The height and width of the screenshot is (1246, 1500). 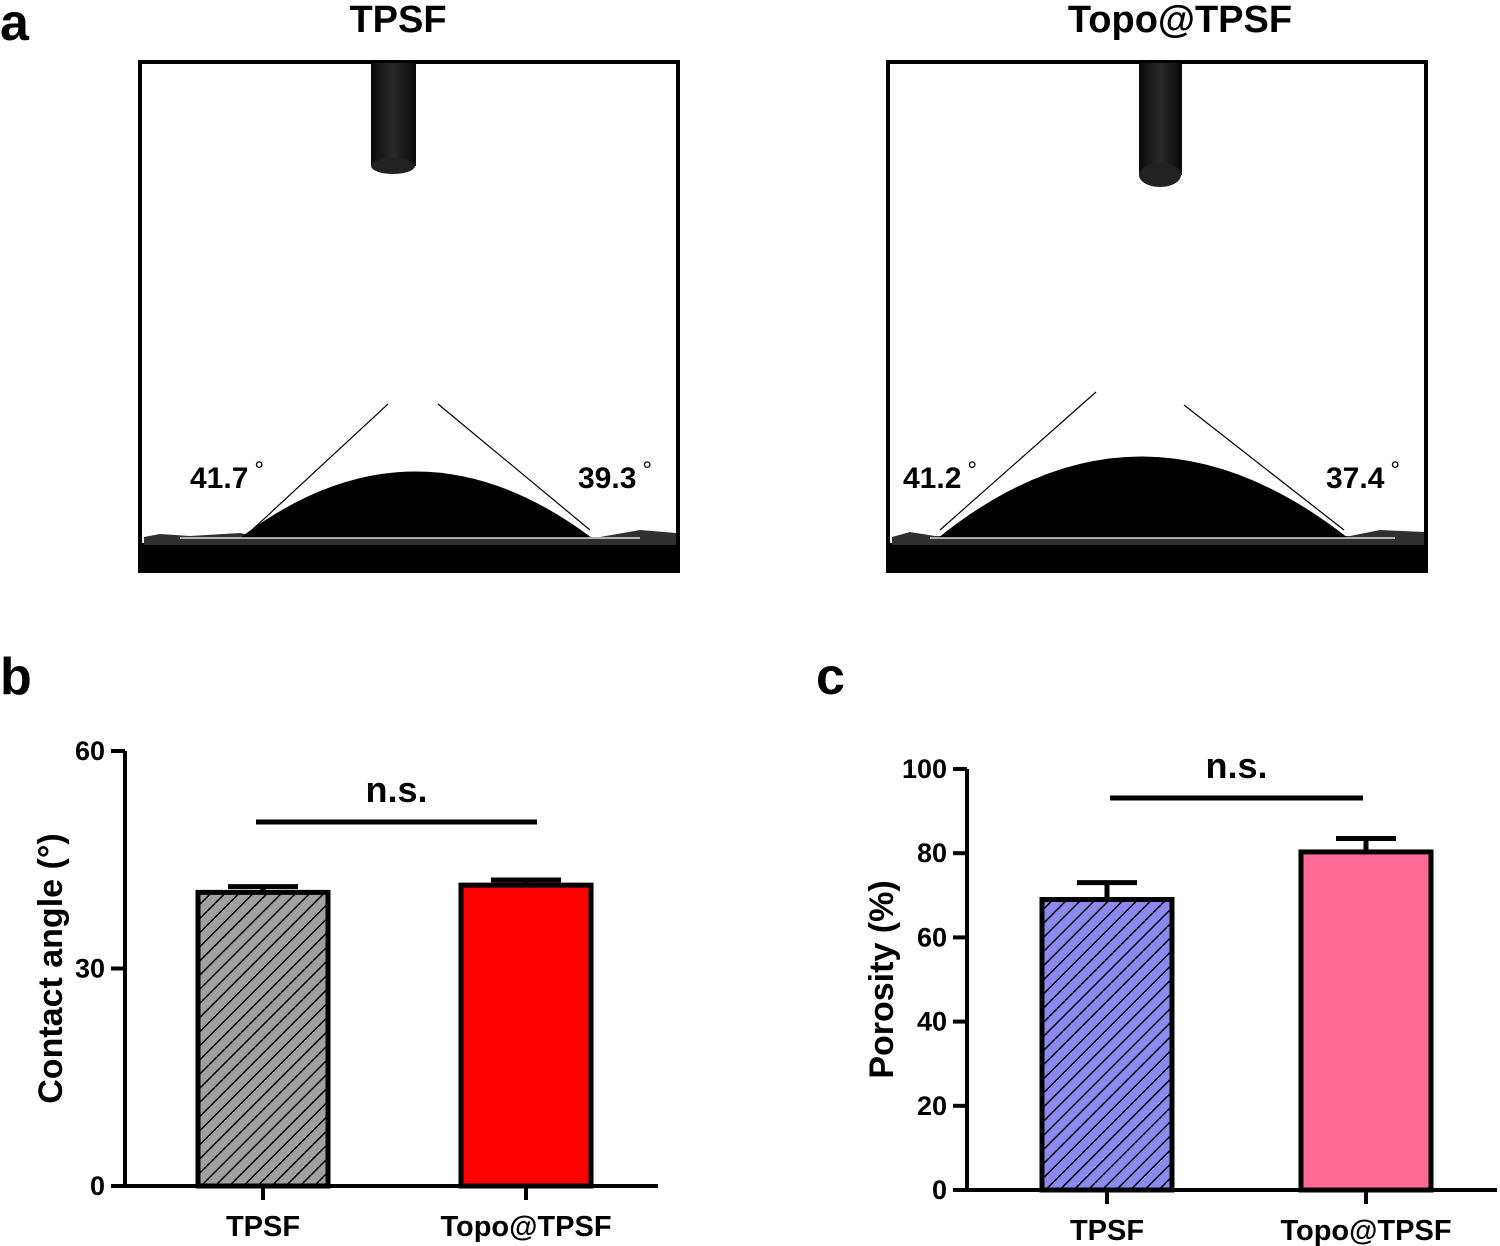 What do you see at coordinates (830, 677) in the screenshot?
I see `panel-c-letter: c` at bounding box center [830, 677].